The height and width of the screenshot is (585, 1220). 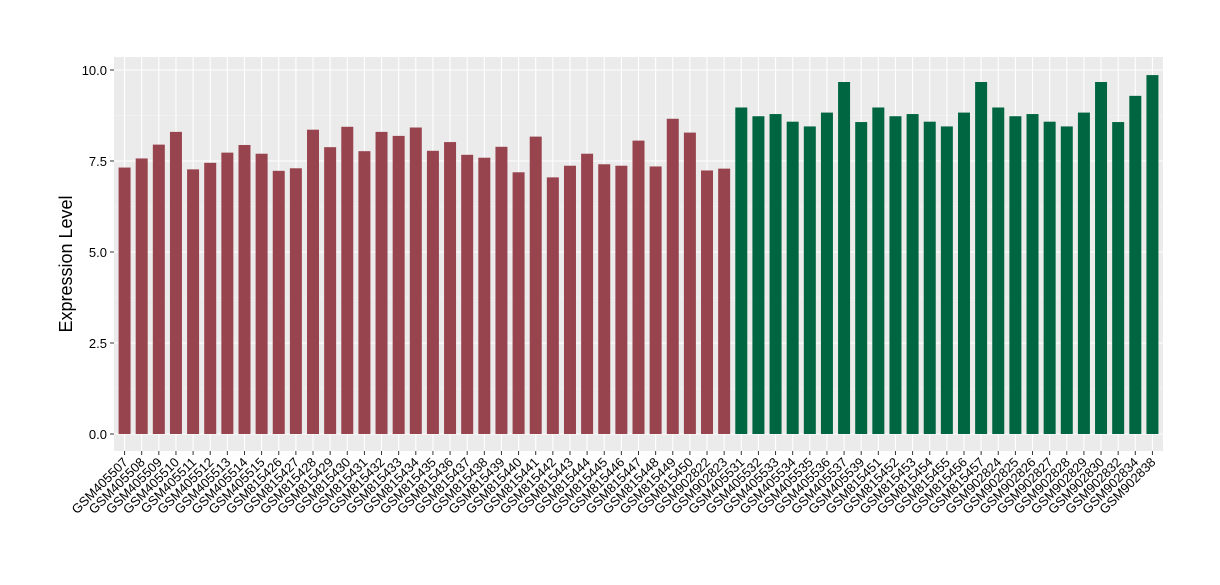 I want to click on bar-GSM815431, so click(x=364, y=292).